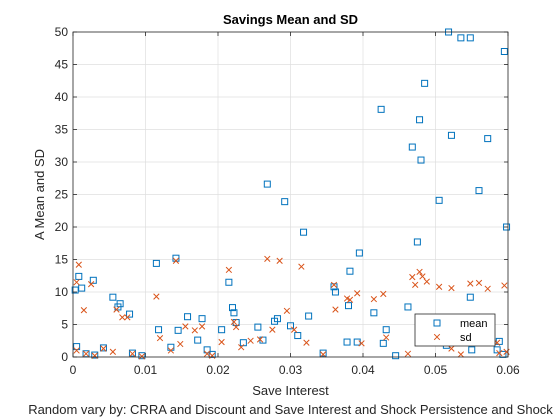  Describe the element at coordinates (290, 19) in the screenshot. I see `chart-title: Savings Mean and SD` at that location.